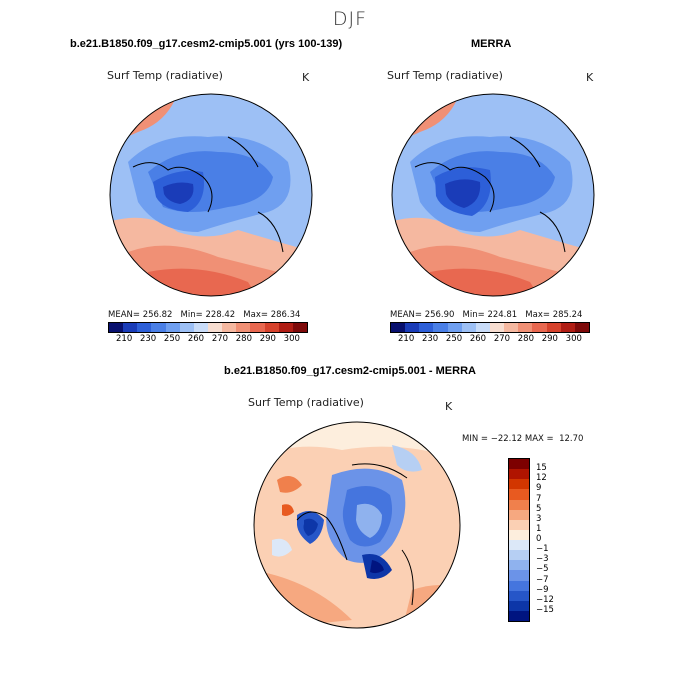 Image resolution: width=700 pixels, height=700 pixels. I want to click on diff-colorbar-tick-label: −9, so click(542, 589).